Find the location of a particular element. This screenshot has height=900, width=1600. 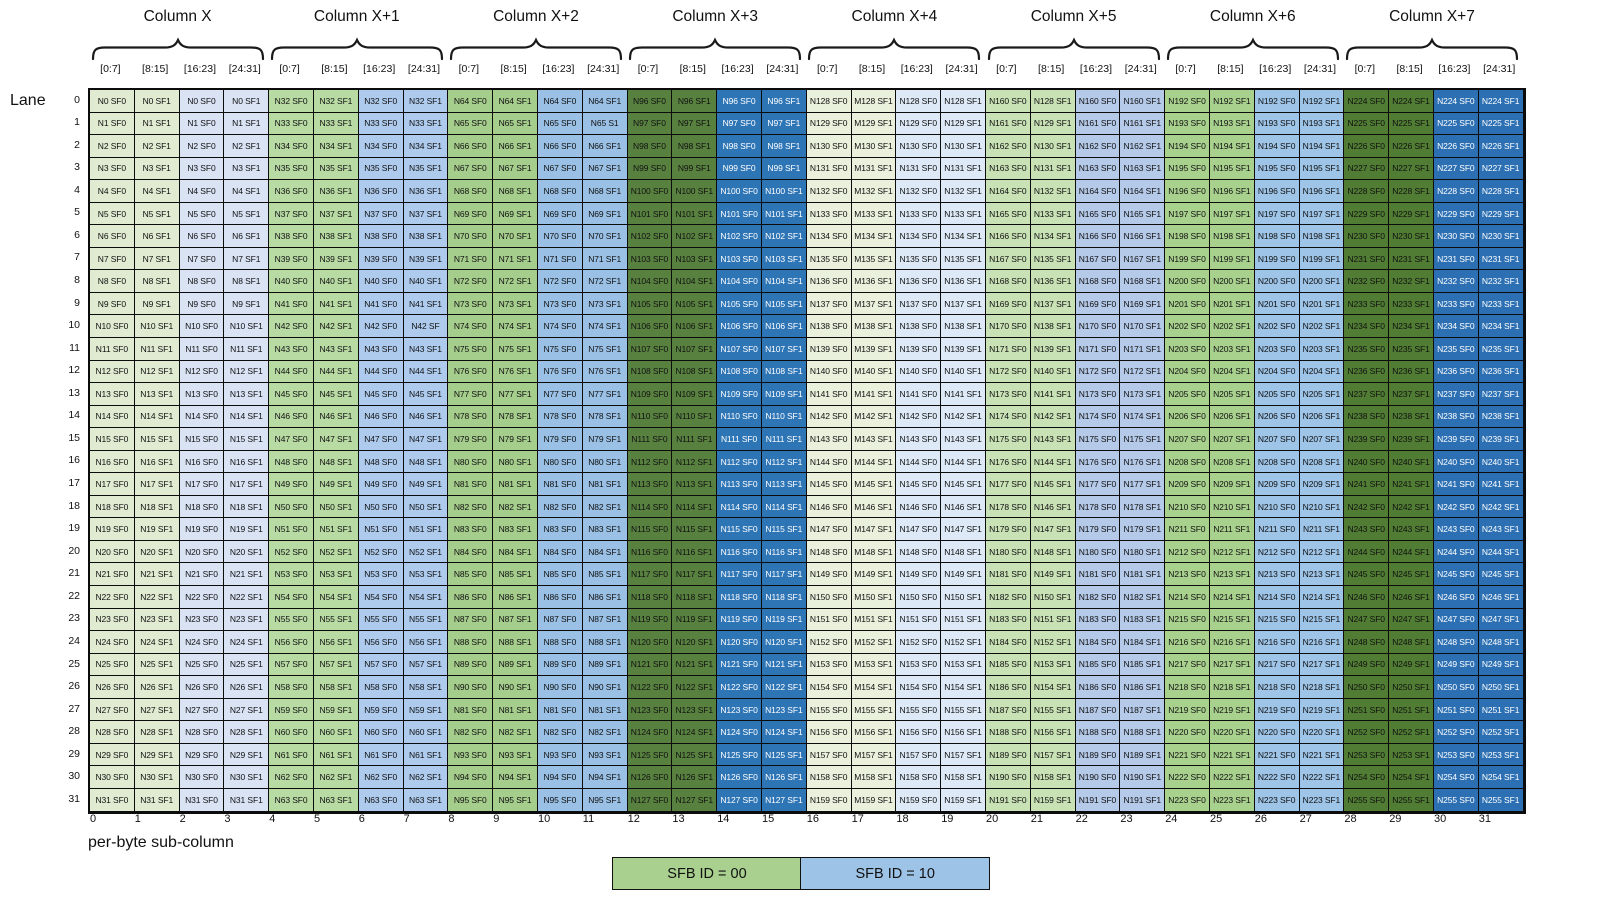

matrix-cell: N82 SF1 is located at coordinates (515, 732).